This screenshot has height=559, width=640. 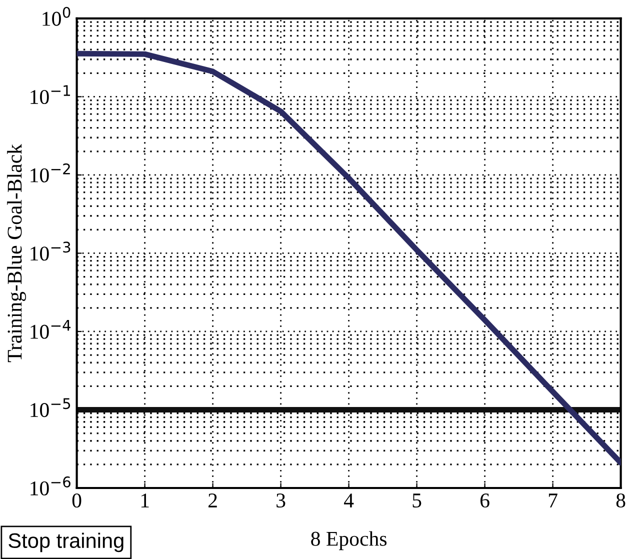 What do you see at coordinates (50, 408) in the screenshot?
I see `y-tick-label: 10$^{−5}$` at bounding box center [50, 408].